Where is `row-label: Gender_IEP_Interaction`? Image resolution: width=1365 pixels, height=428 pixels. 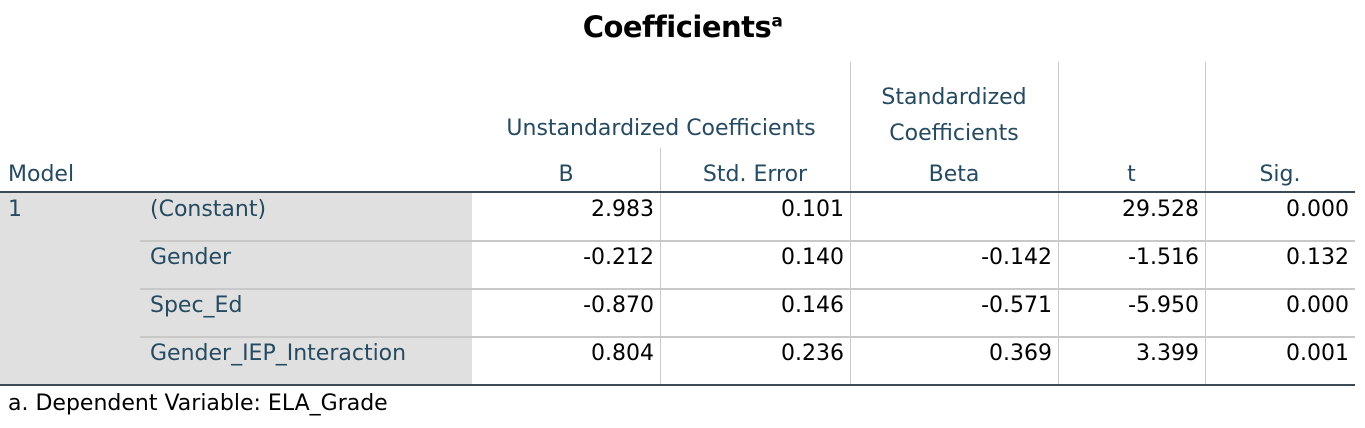 row-label: Gender_IEP_Interaction is located at coordinates (278, 353).